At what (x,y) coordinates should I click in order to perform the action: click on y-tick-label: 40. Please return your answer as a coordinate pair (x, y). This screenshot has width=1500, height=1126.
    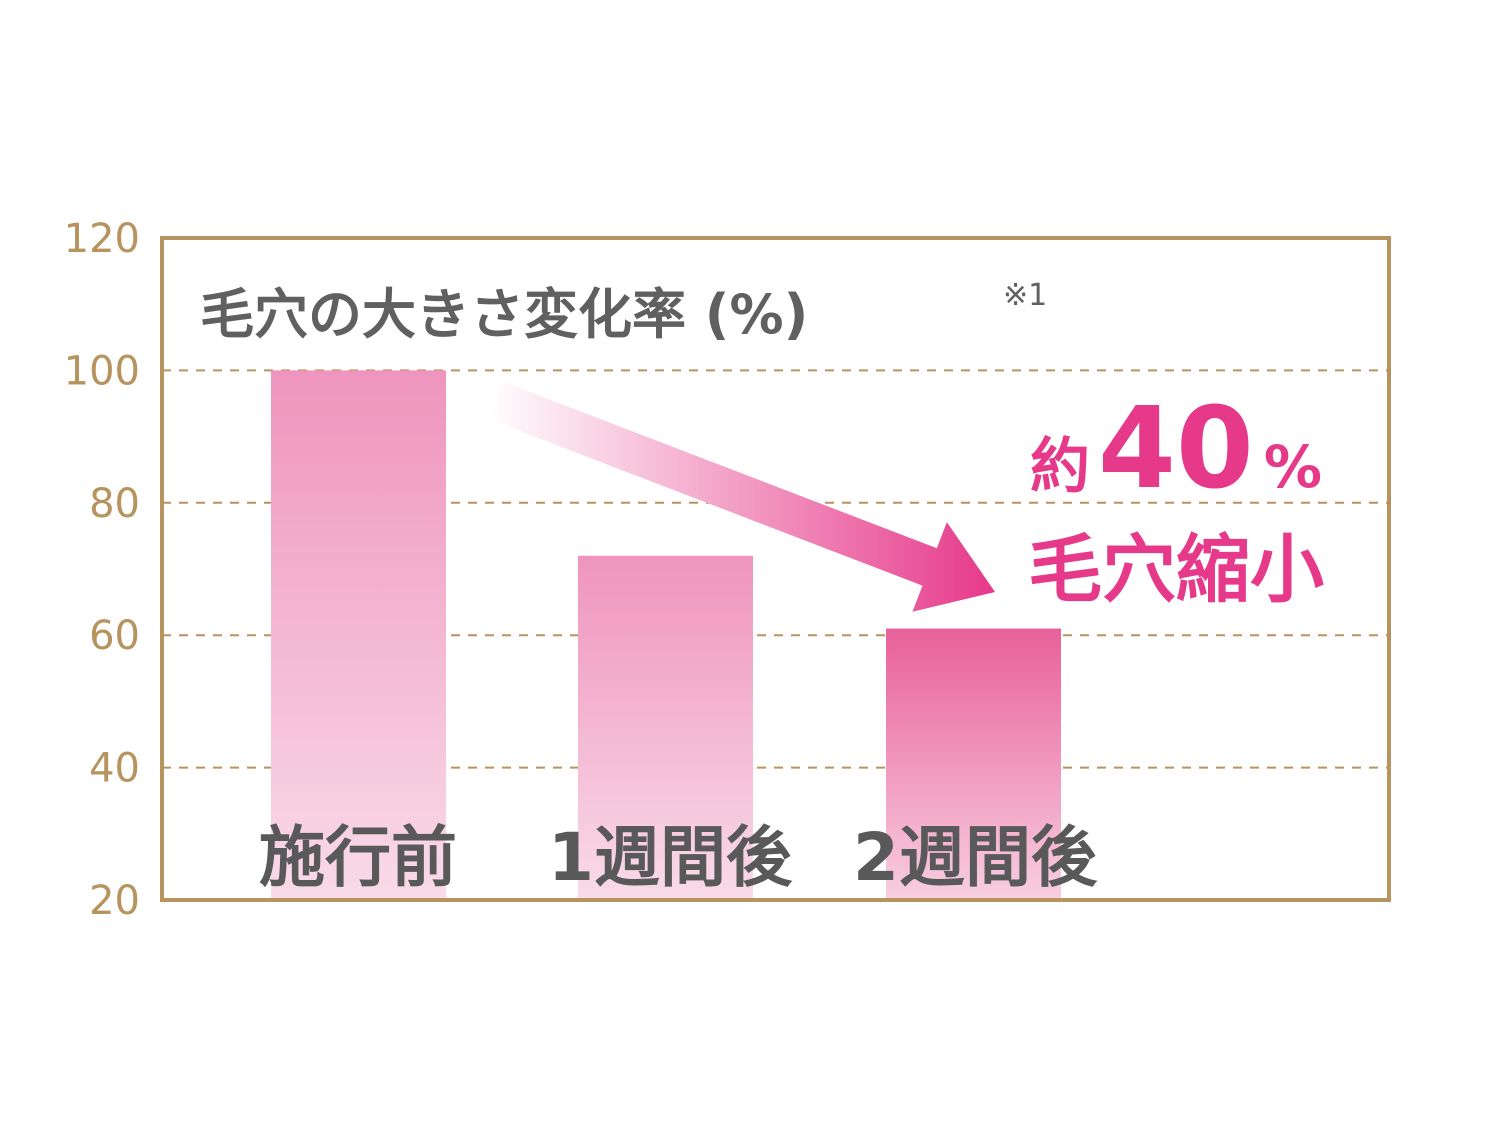
    Looking at the image, I should click on (114, 769).